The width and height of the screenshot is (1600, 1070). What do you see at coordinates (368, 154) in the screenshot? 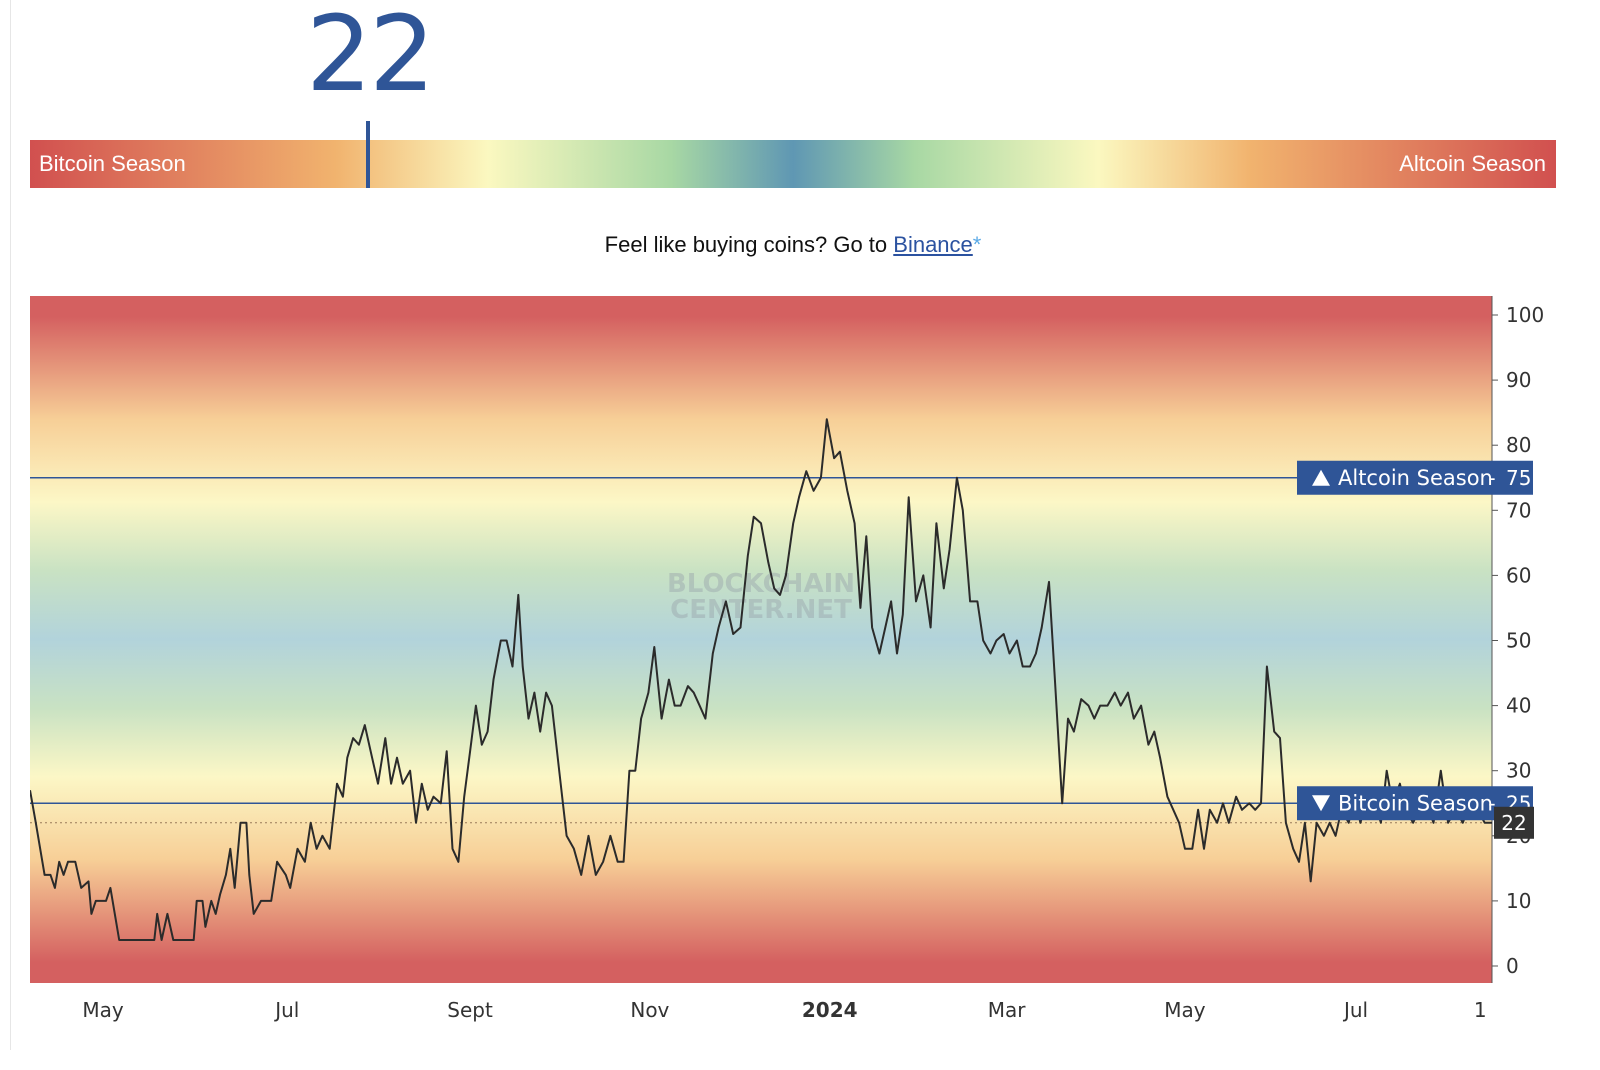
I see `gauge-marker` at bounding box center [368, 154].